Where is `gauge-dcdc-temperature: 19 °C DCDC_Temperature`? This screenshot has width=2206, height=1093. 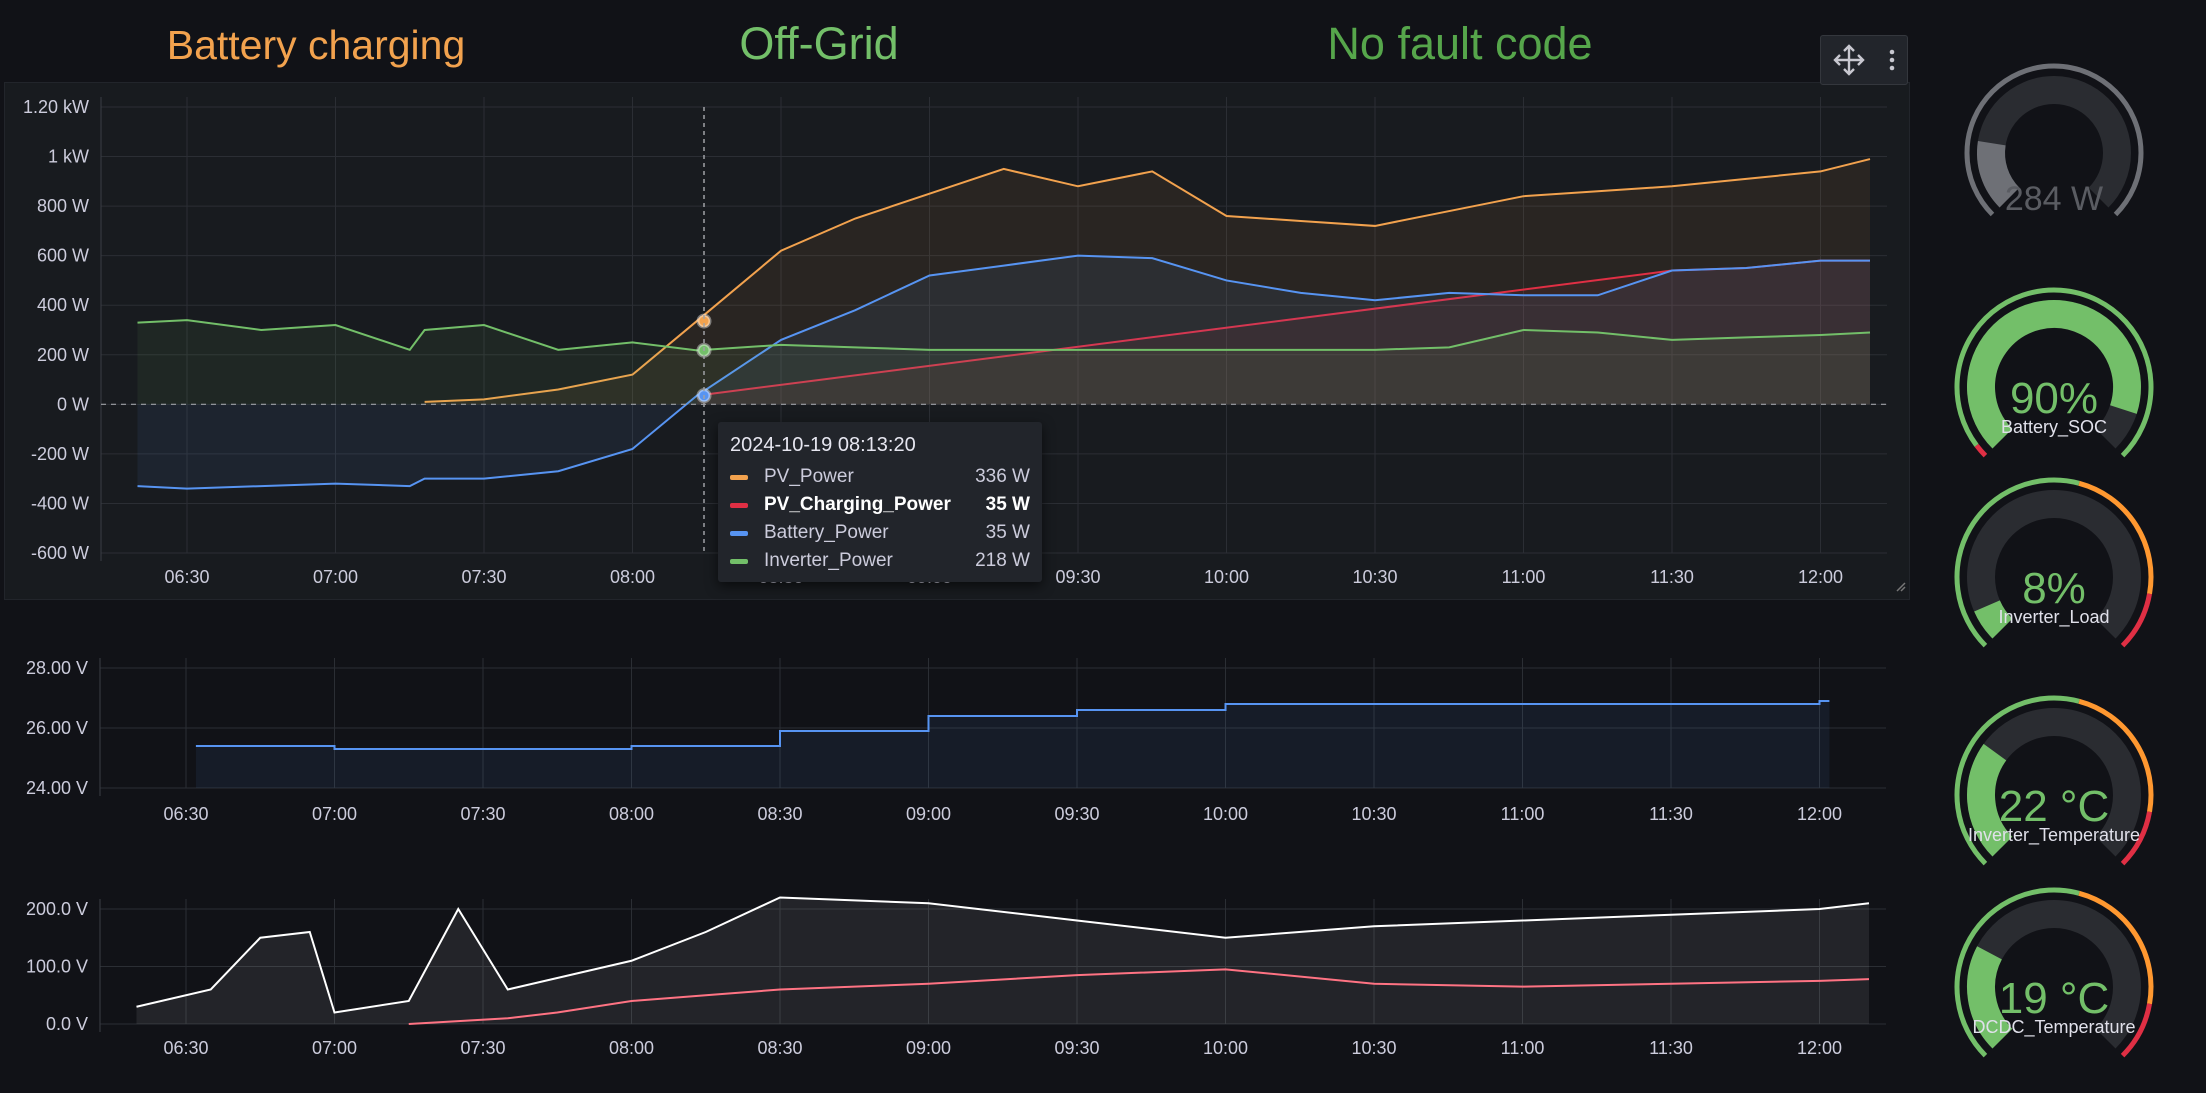 gauge-dcdc-temperature: 19 °C DCDC_Temperature is located at coordinates (2054, 987).